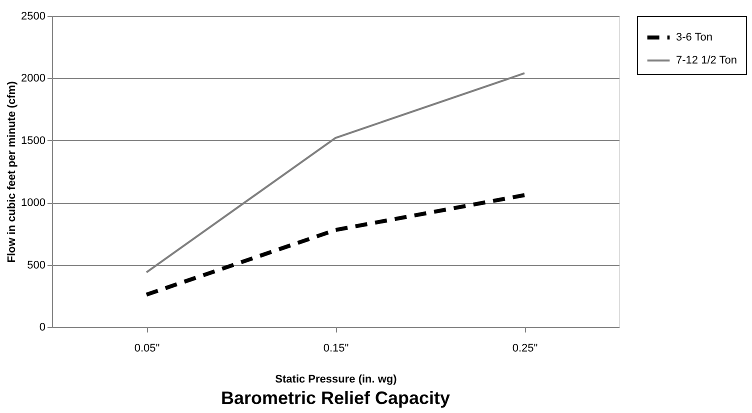  What do you see at coordinates (147, 348) in the screenshot?
I see `x-tick-label: 0.05"` at bounding box center [147, 348].